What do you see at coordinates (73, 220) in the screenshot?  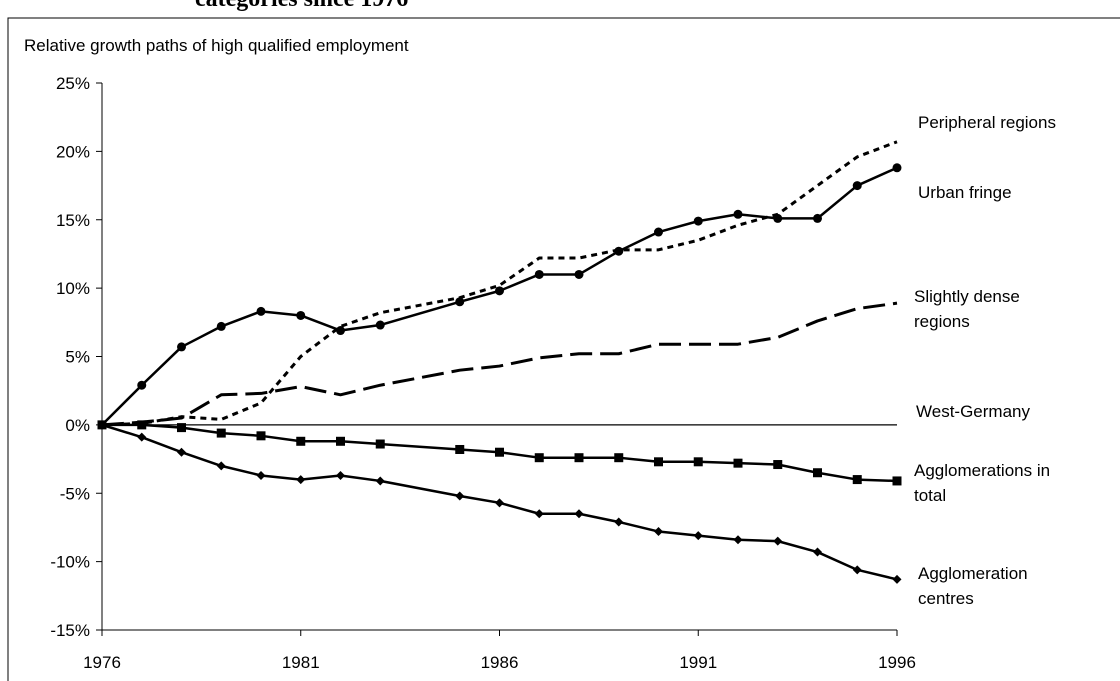 I see `y-tick-label: 15%` at bounding box center [73, 220].